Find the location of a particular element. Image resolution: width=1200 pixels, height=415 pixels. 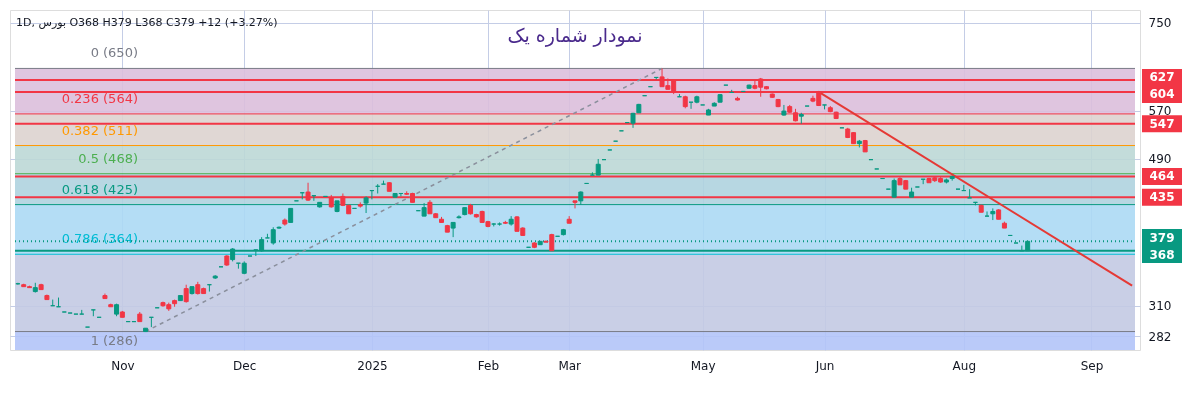

y-tick-label: 570 is located at coordinates (1160, 111).